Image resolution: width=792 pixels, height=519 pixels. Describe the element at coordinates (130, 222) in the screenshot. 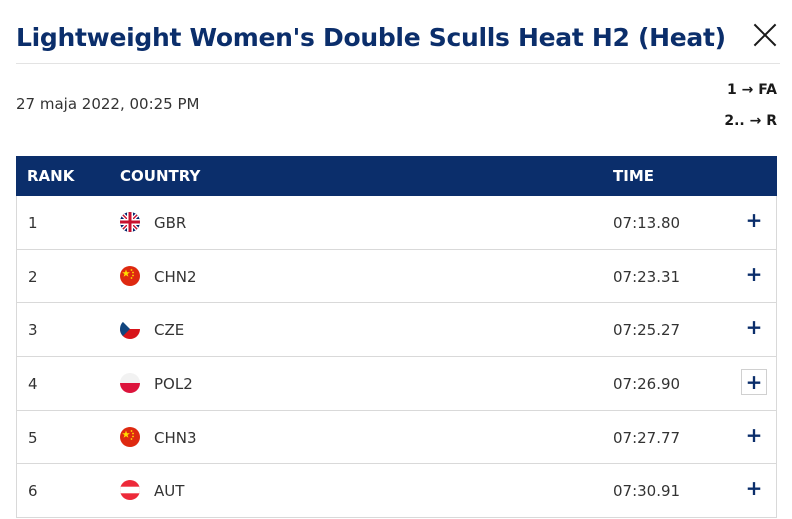

I see `gb-flag-icon` at that location.